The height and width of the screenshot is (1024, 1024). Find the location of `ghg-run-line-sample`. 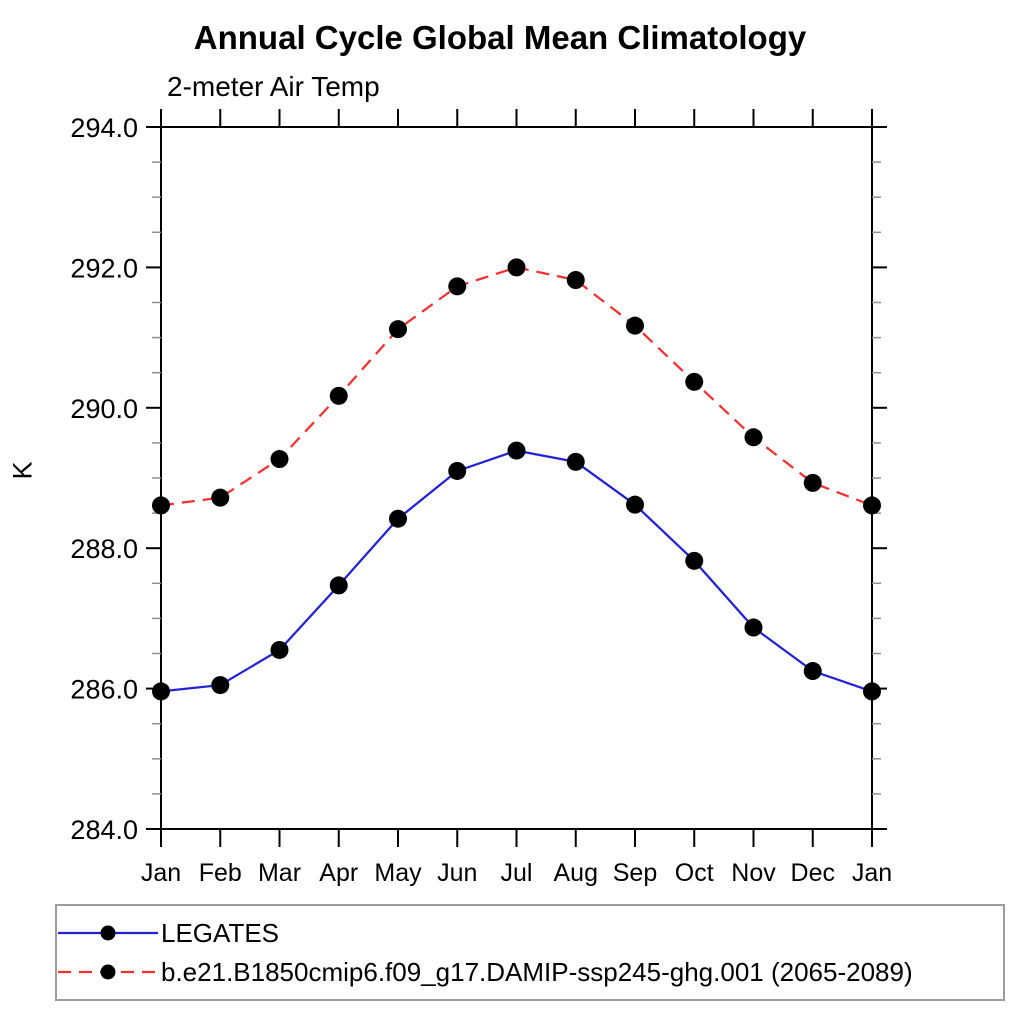

ghg-run-line-sample is located at coordinates (108, 972).